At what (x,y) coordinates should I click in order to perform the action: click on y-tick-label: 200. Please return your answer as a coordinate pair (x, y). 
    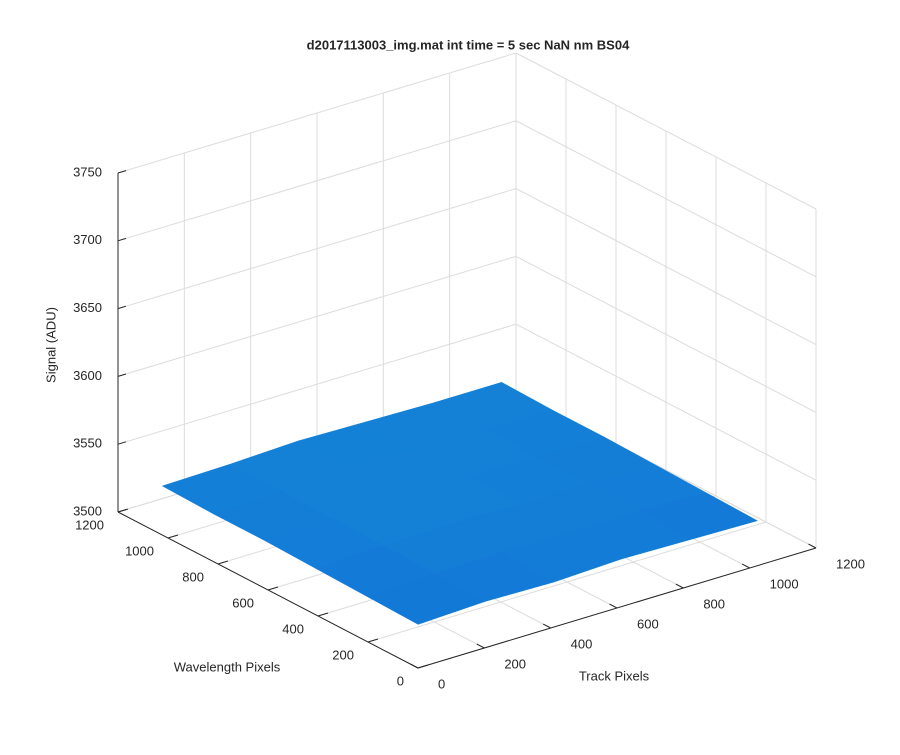
    Looking at the image, I should click on (343, 654).